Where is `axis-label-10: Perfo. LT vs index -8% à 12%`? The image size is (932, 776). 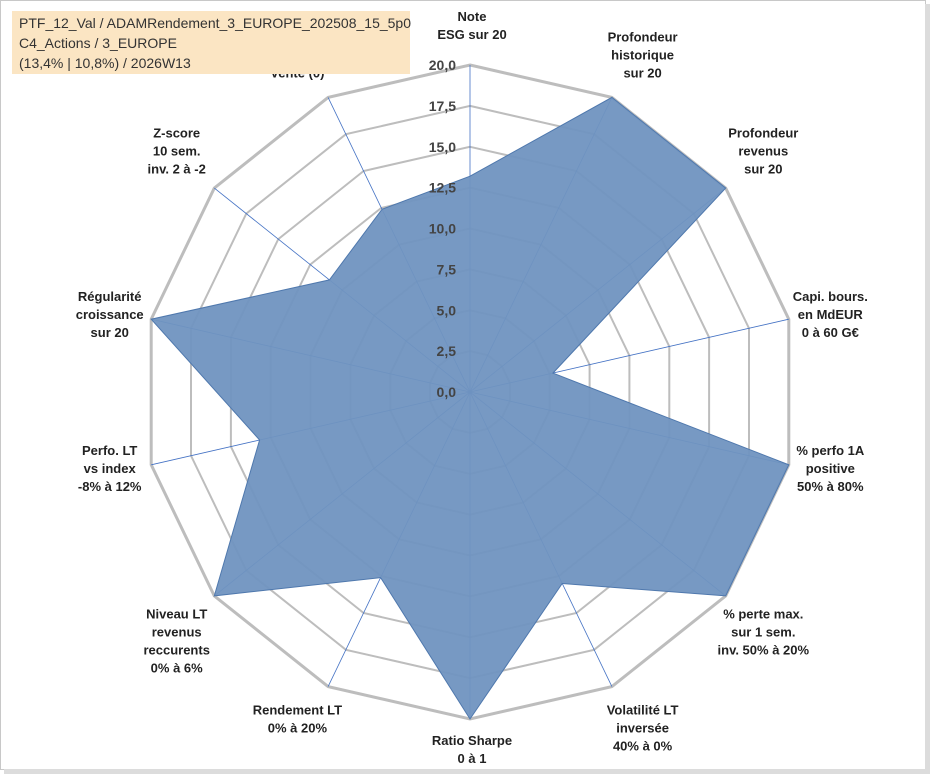 axis-label-10: Perfo. LT vs index -8% à 12% is located at coordinates (110, 468).